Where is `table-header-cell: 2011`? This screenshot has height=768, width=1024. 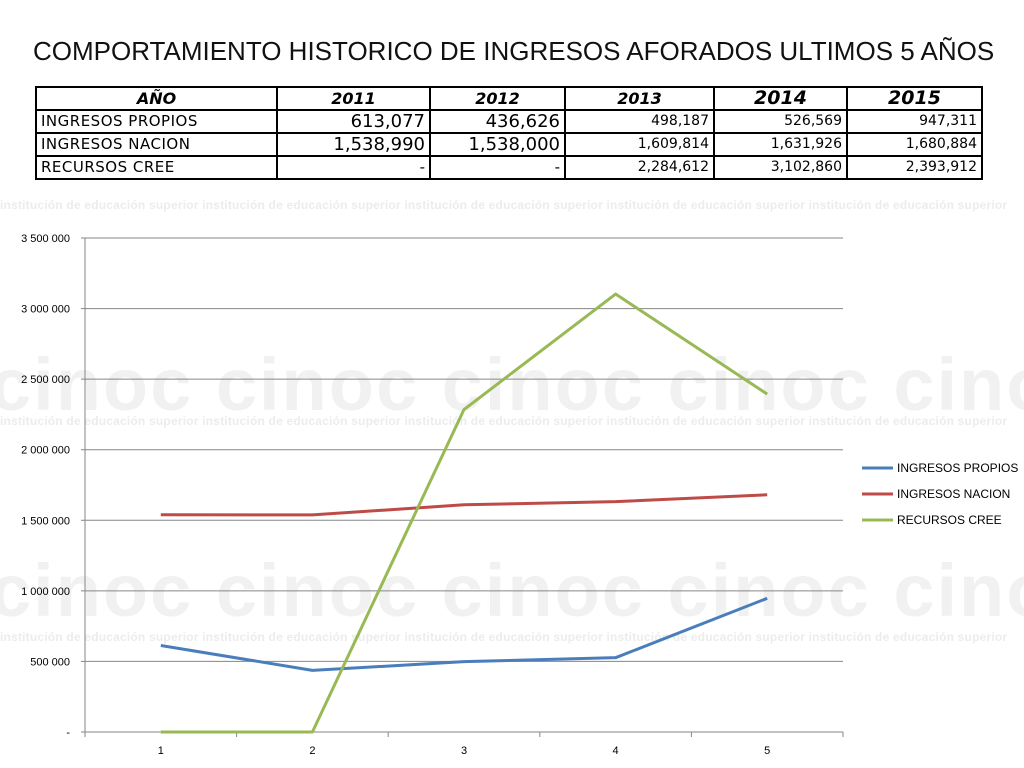
table-header-cell: 2011 is located at coordinates (353, 98).